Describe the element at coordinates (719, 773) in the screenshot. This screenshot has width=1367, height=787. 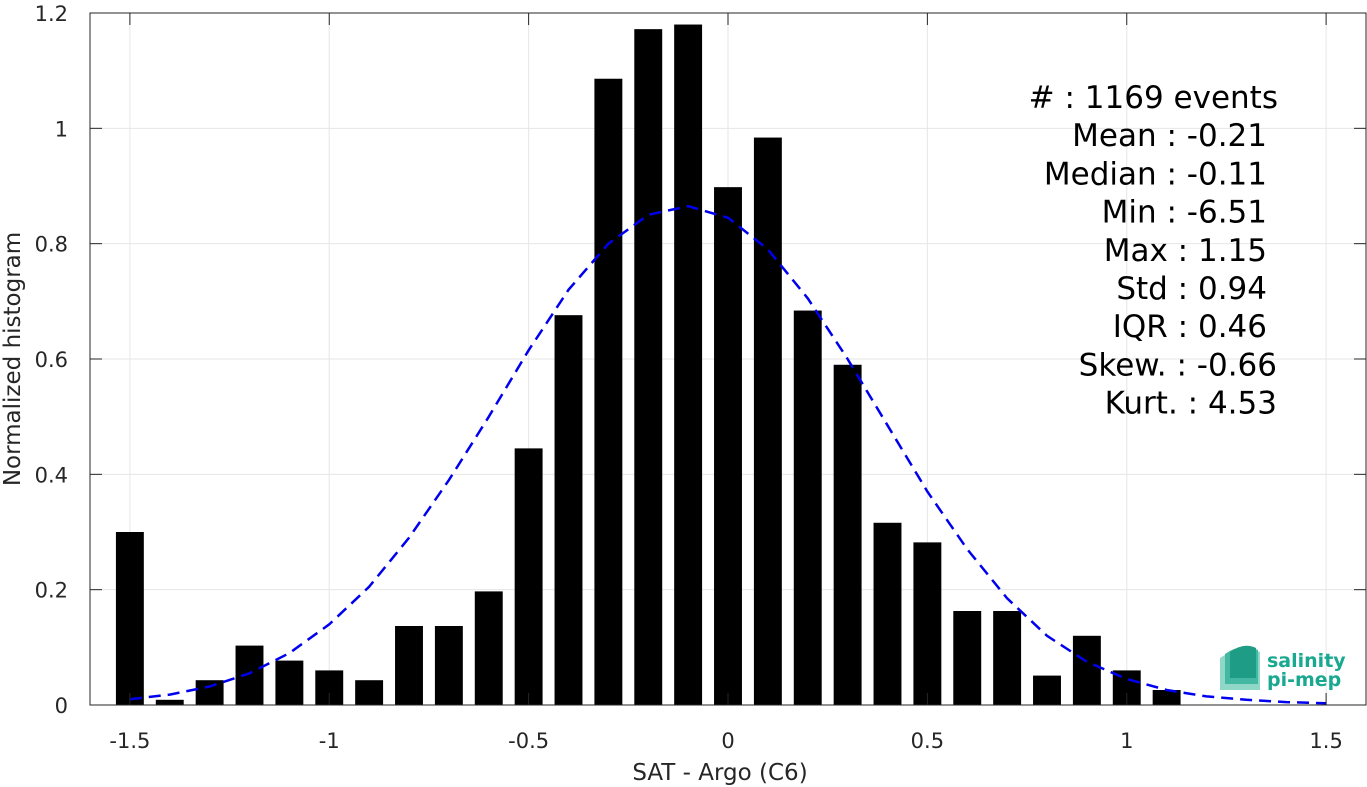
I see `x-axis-label: SAT - Argo (C6)` at that location.